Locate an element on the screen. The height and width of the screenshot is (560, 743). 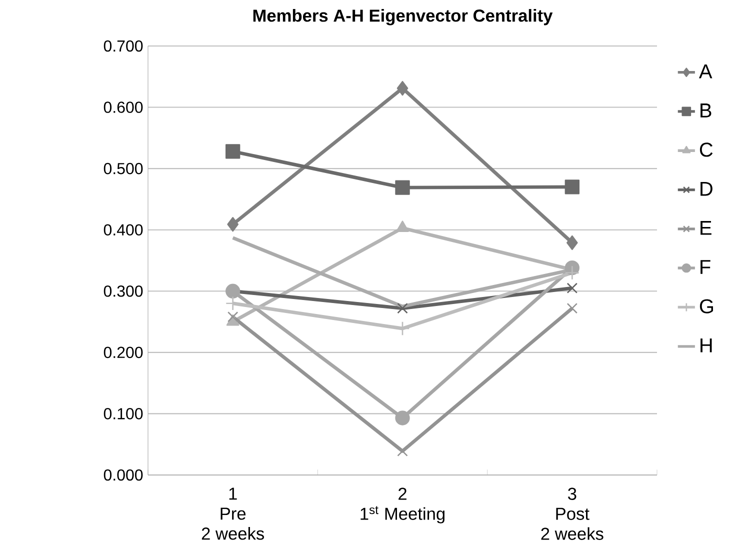
y-tick-label: 0.600 is located at coordinates (123, 107).